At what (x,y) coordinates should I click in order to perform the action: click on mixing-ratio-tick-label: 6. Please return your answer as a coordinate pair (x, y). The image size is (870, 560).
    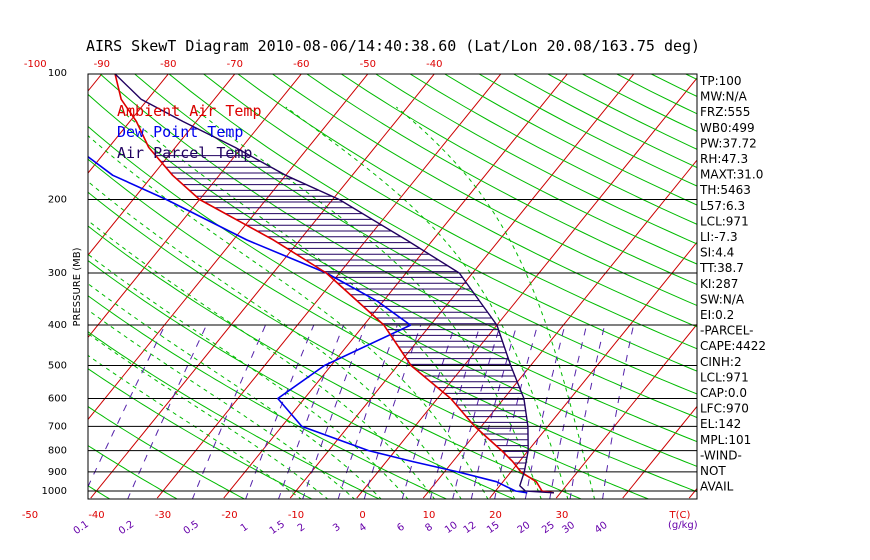
    Looking at the image, I should click on (401, 528).